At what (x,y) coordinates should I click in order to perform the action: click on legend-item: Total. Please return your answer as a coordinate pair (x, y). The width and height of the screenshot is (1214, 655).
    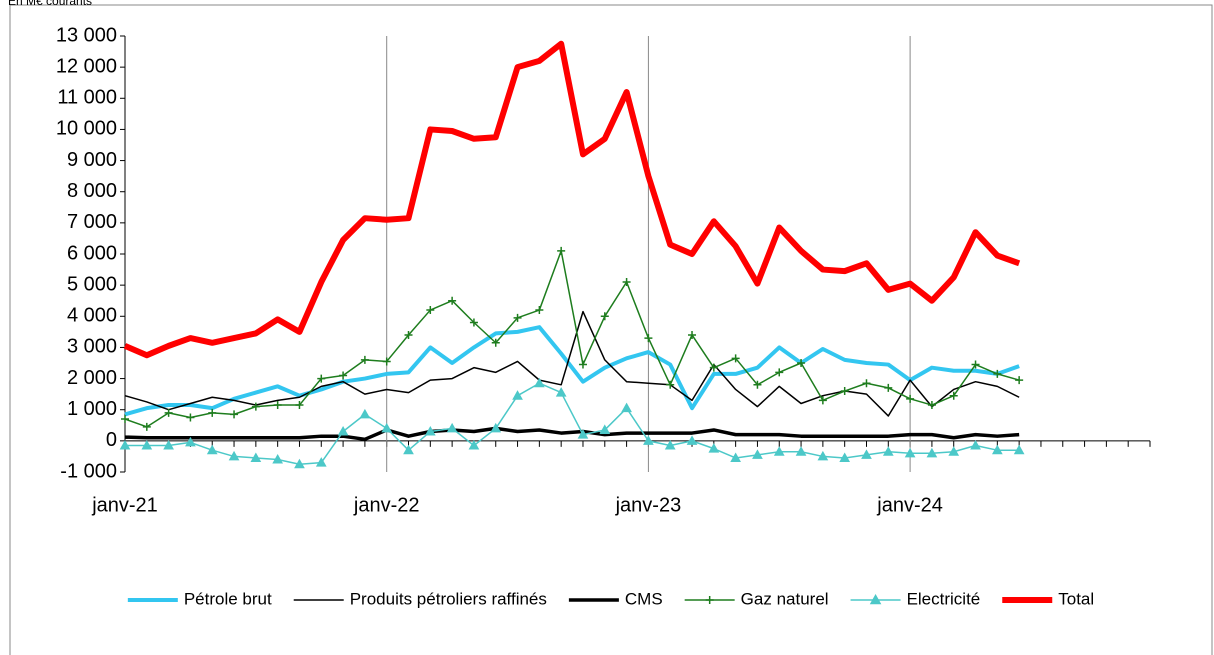
    Looking at the image, I should click on (1048, 598).